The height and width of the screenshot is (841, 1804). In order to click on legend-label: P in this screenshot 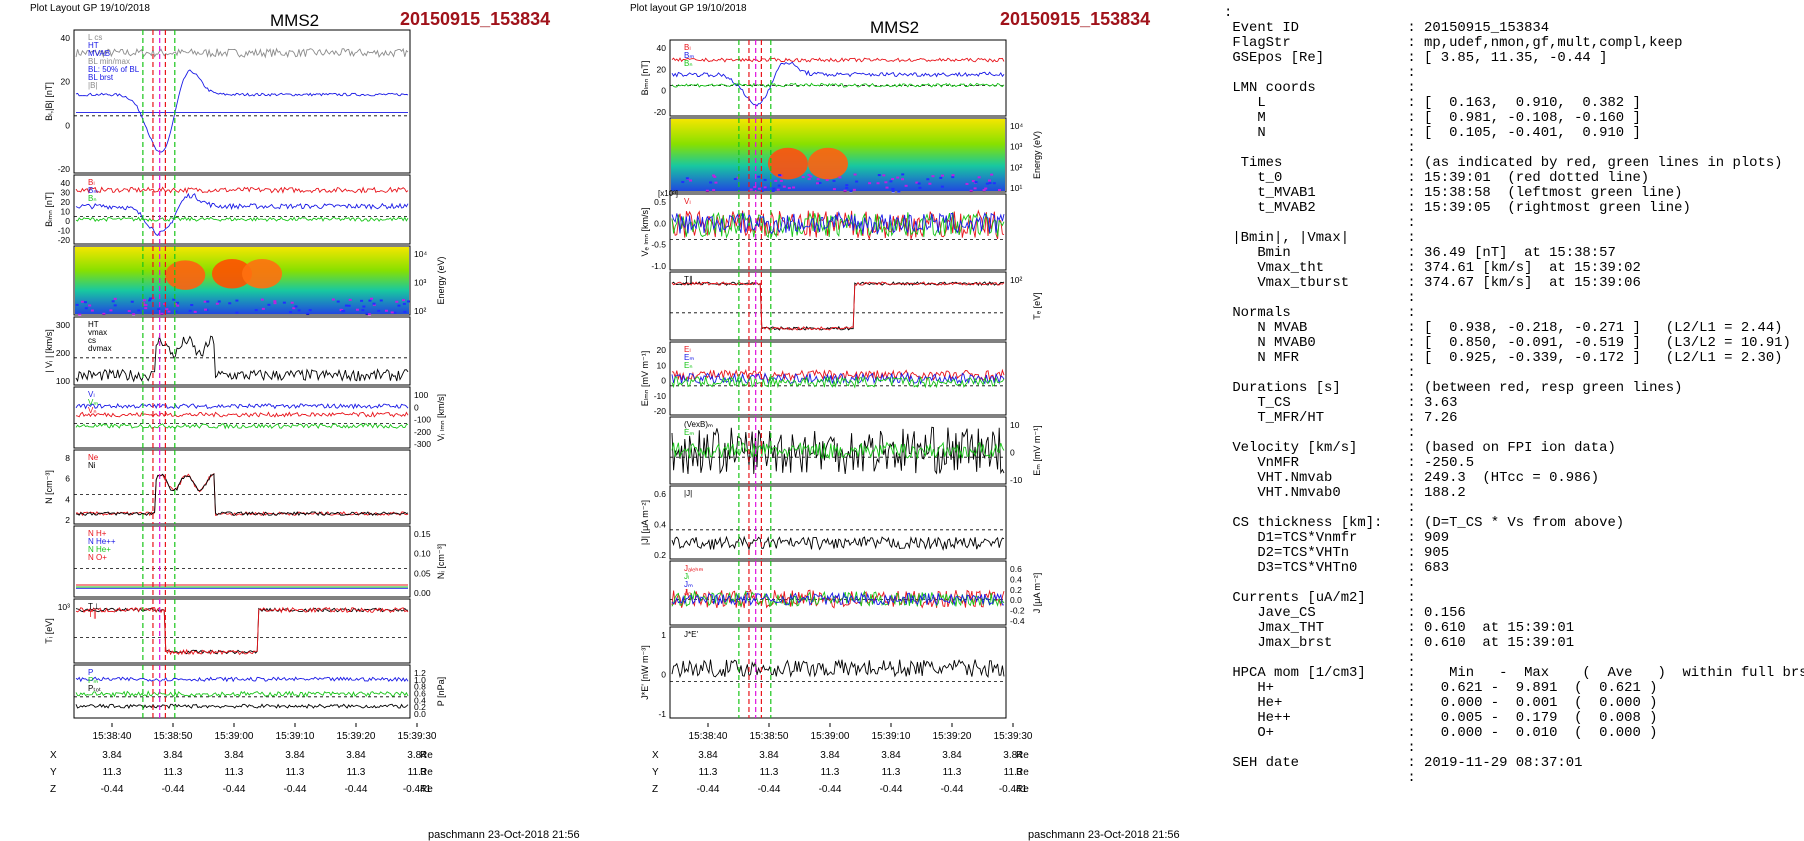, I will do `click(90, 672)`.